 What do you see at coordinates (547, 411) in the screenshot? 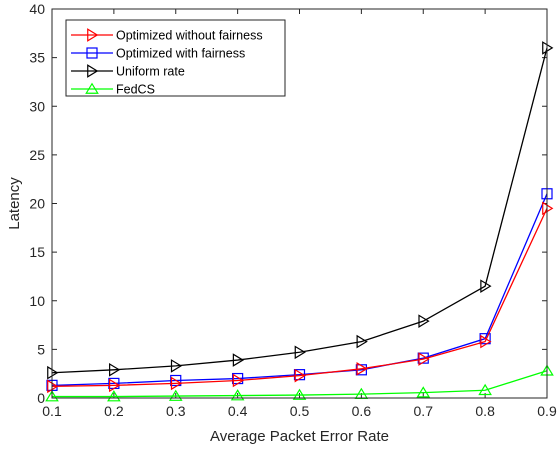
I see `x-tick-label: 0.9` at bounding box center [547, 411].